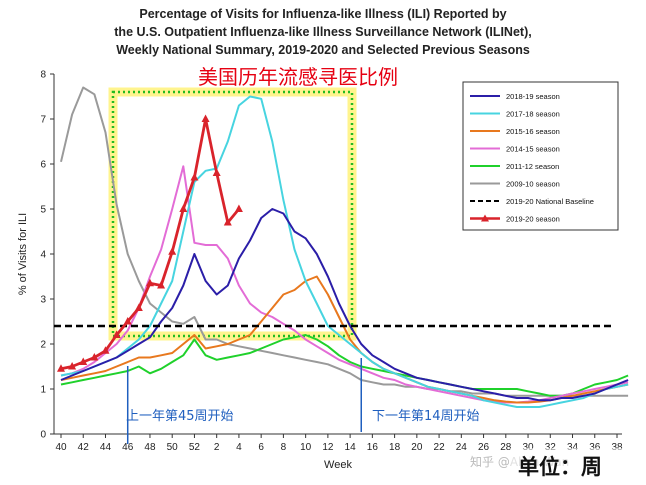  Describe the element at coordinates (417, 447) in the screenshot. I see `x-tick-label: 20` at that location.